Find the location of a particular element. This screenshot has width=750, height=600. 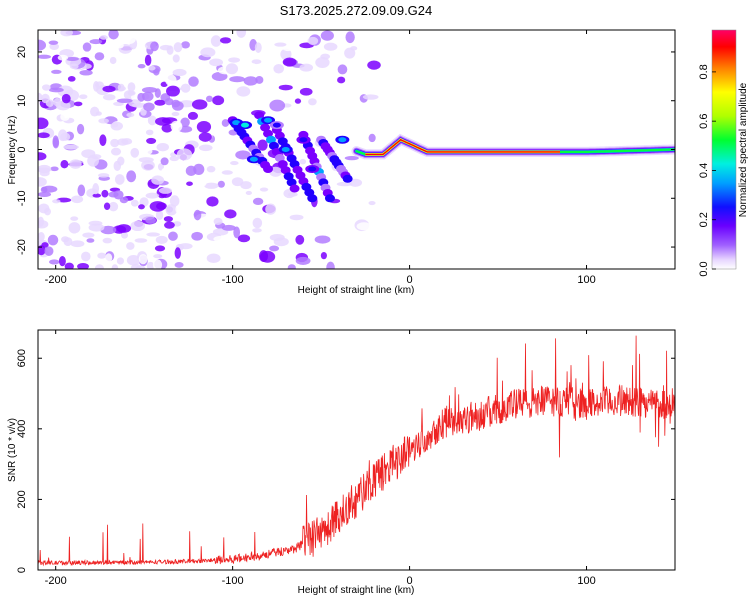

spectrogram-x-tick-label: -200 is located at coordinates (56, 280).